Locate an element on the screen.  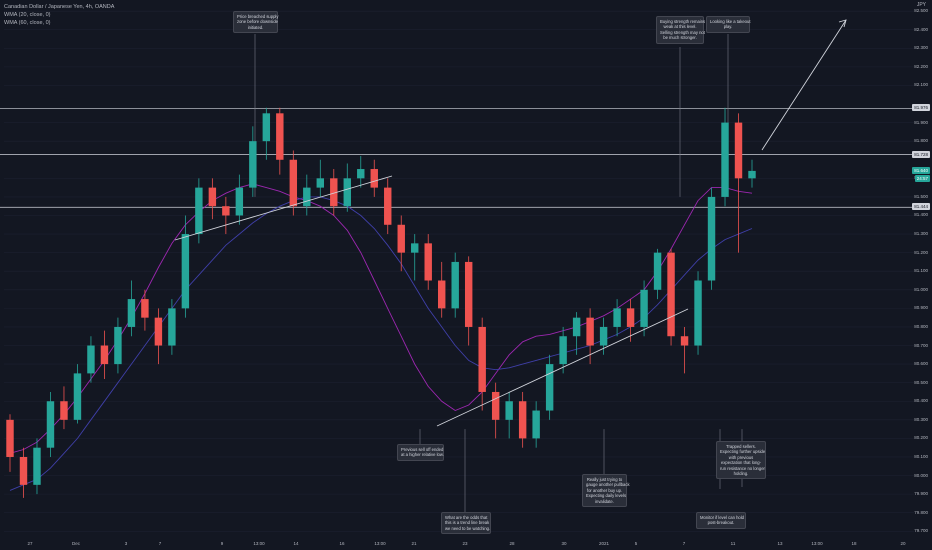
time-tick-label: 2021 is located at coordinates (604, 543).